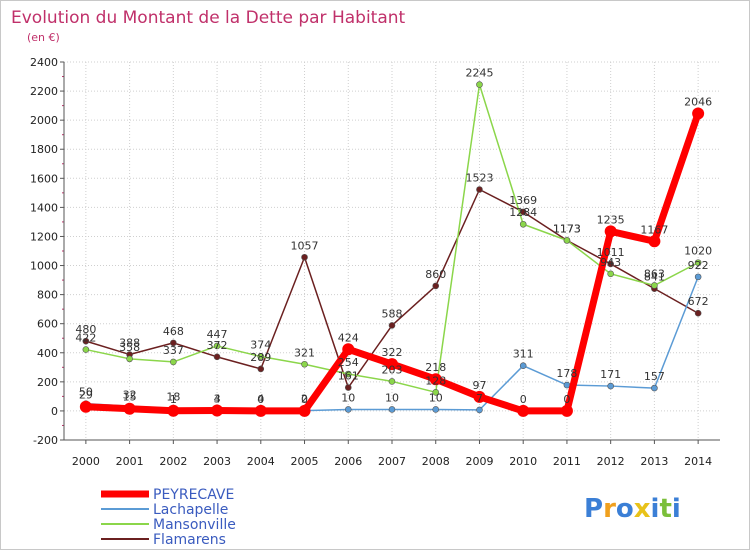 The image size is (750, 550). Describe the element at coordinates (523, 200) in the screenshot. I see `data-label-flamarens: 1369` at that location.